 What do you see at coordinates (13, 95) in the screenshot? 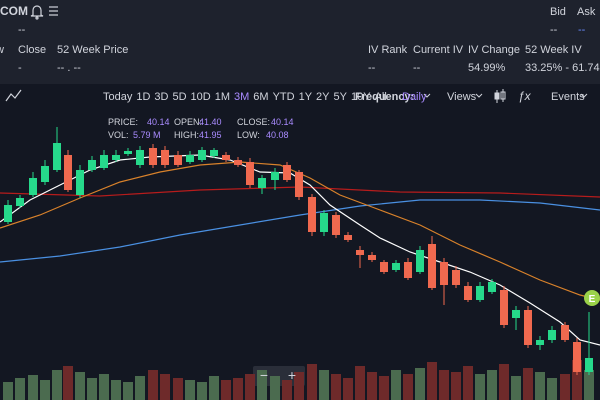
I see `draw-tool-icon` at bounding box center [13, 95].